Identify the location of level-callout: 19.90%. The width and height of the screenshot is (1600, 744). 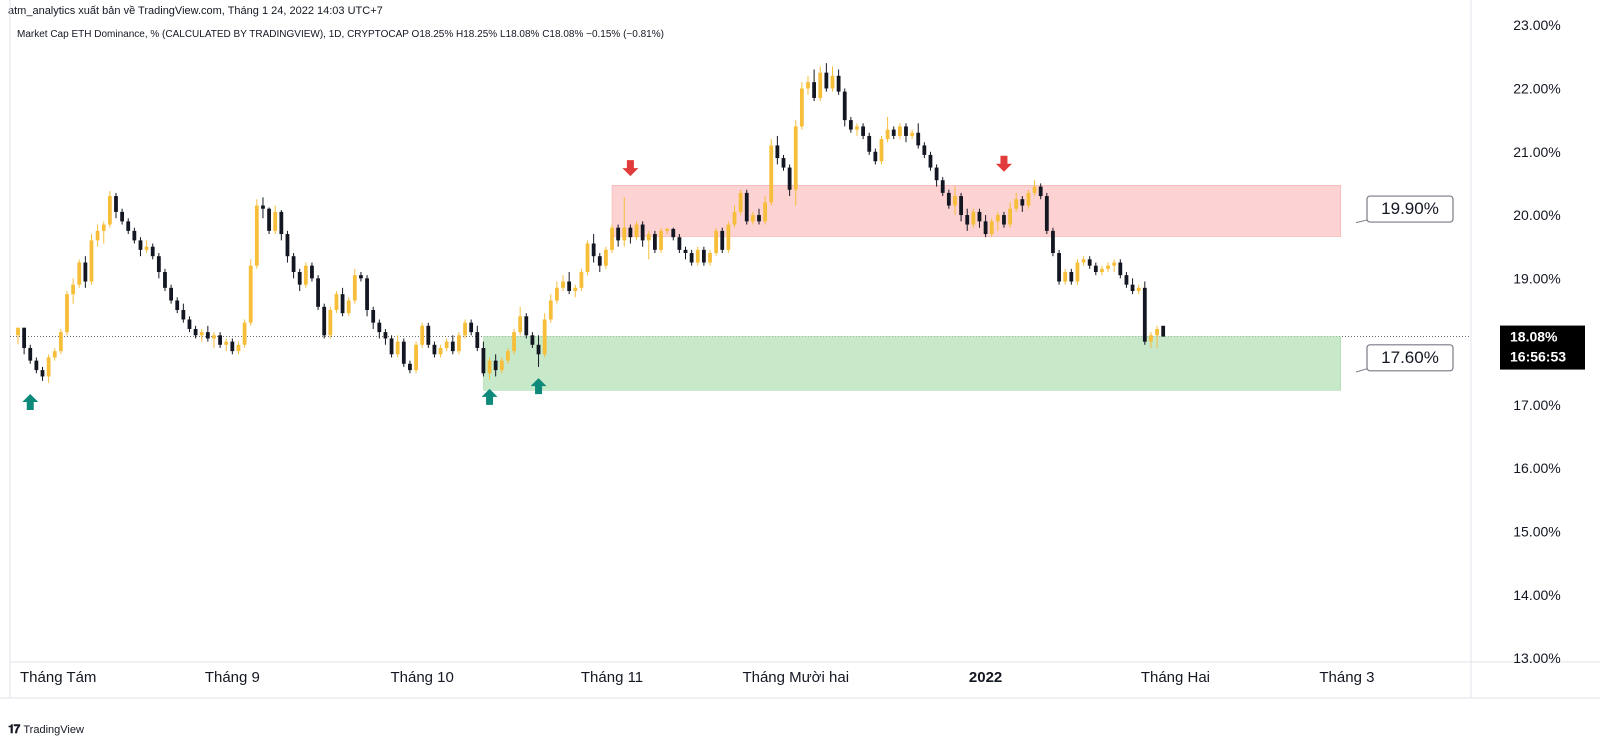
(1404, 209).